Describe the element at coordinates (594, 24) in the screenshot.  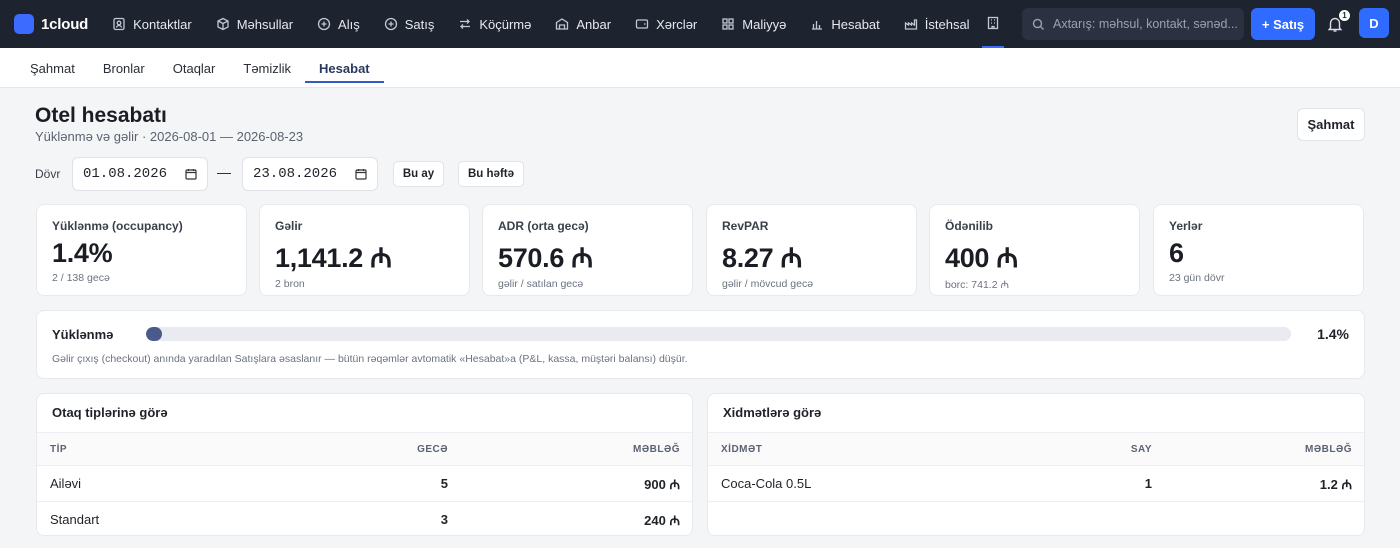
I see `nav-item-label: Anbar` at that location.